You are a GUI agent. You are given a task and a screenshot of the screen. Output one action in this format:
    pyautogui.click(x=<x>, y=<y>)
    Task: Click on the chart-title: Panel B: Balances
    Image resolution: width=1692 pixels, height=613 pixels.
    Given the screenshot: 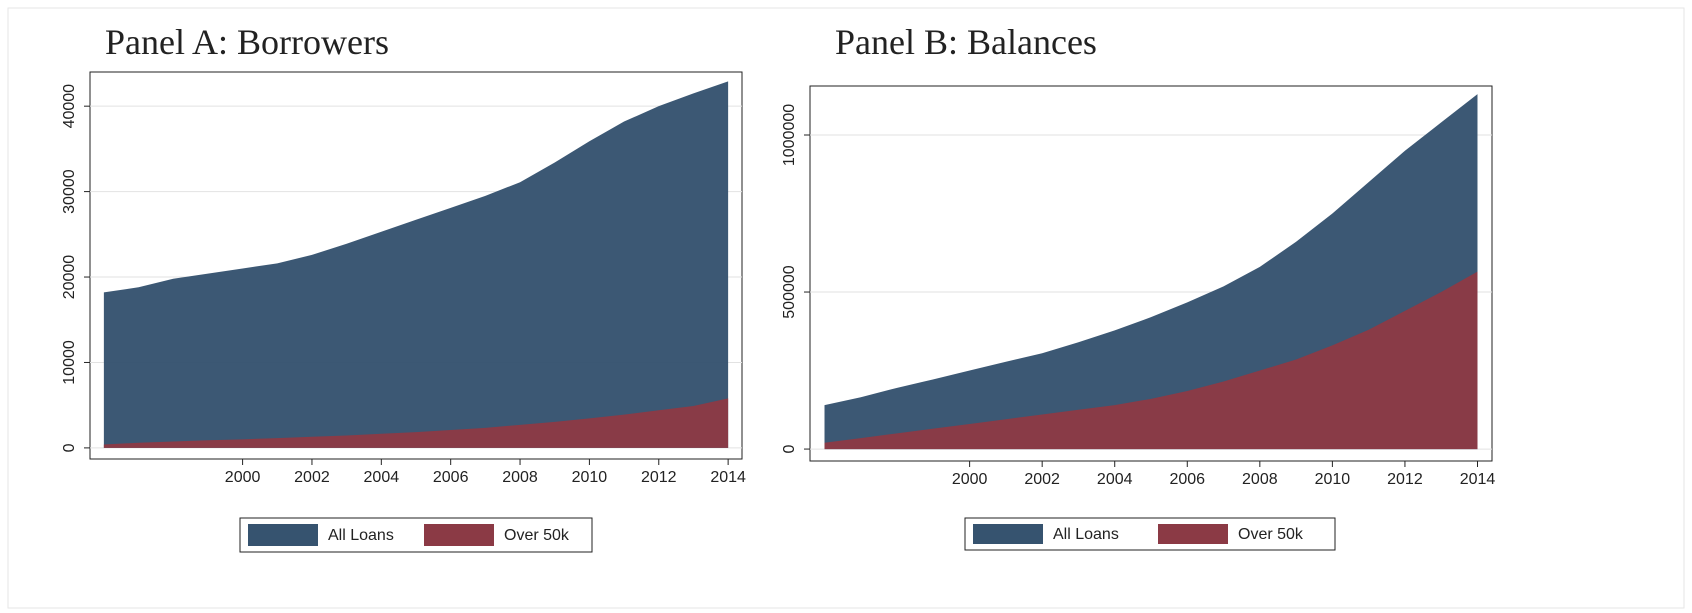 What is the action you would take?
    pyautogui.click(x=966, y=42)
    